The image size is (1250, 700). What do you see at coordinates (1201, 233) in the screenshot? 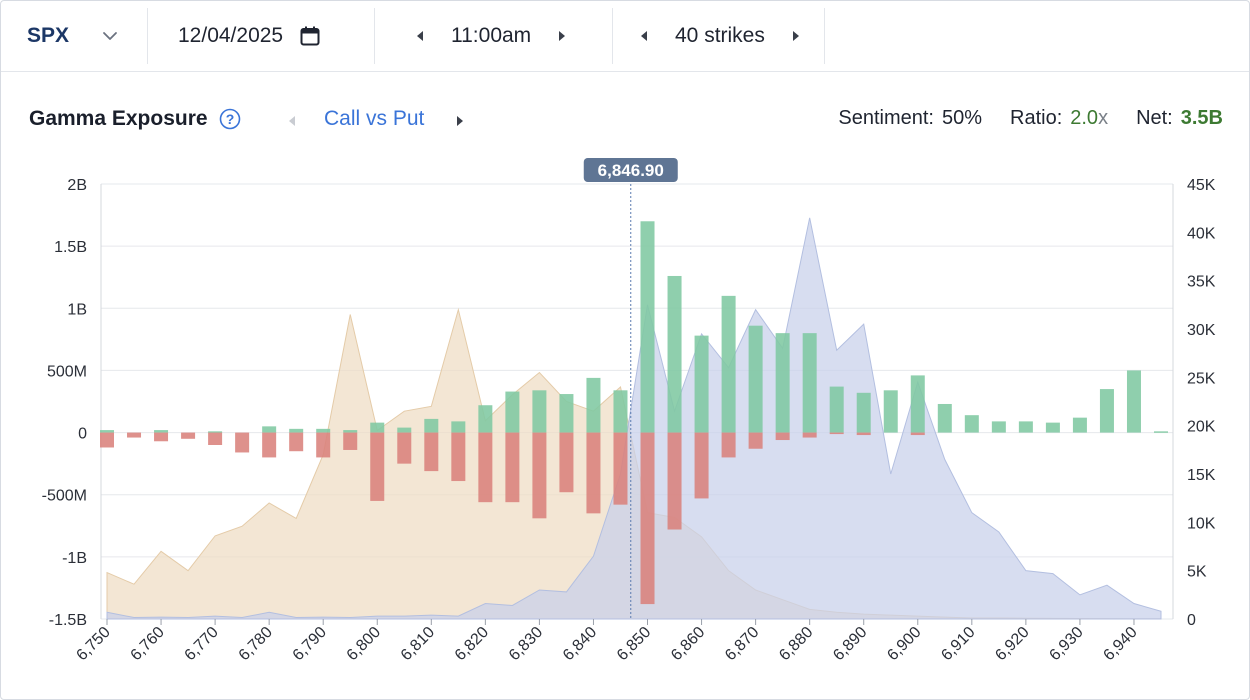
I see `y-right-tick-label: 40K` at bounding box center [1201, 233].